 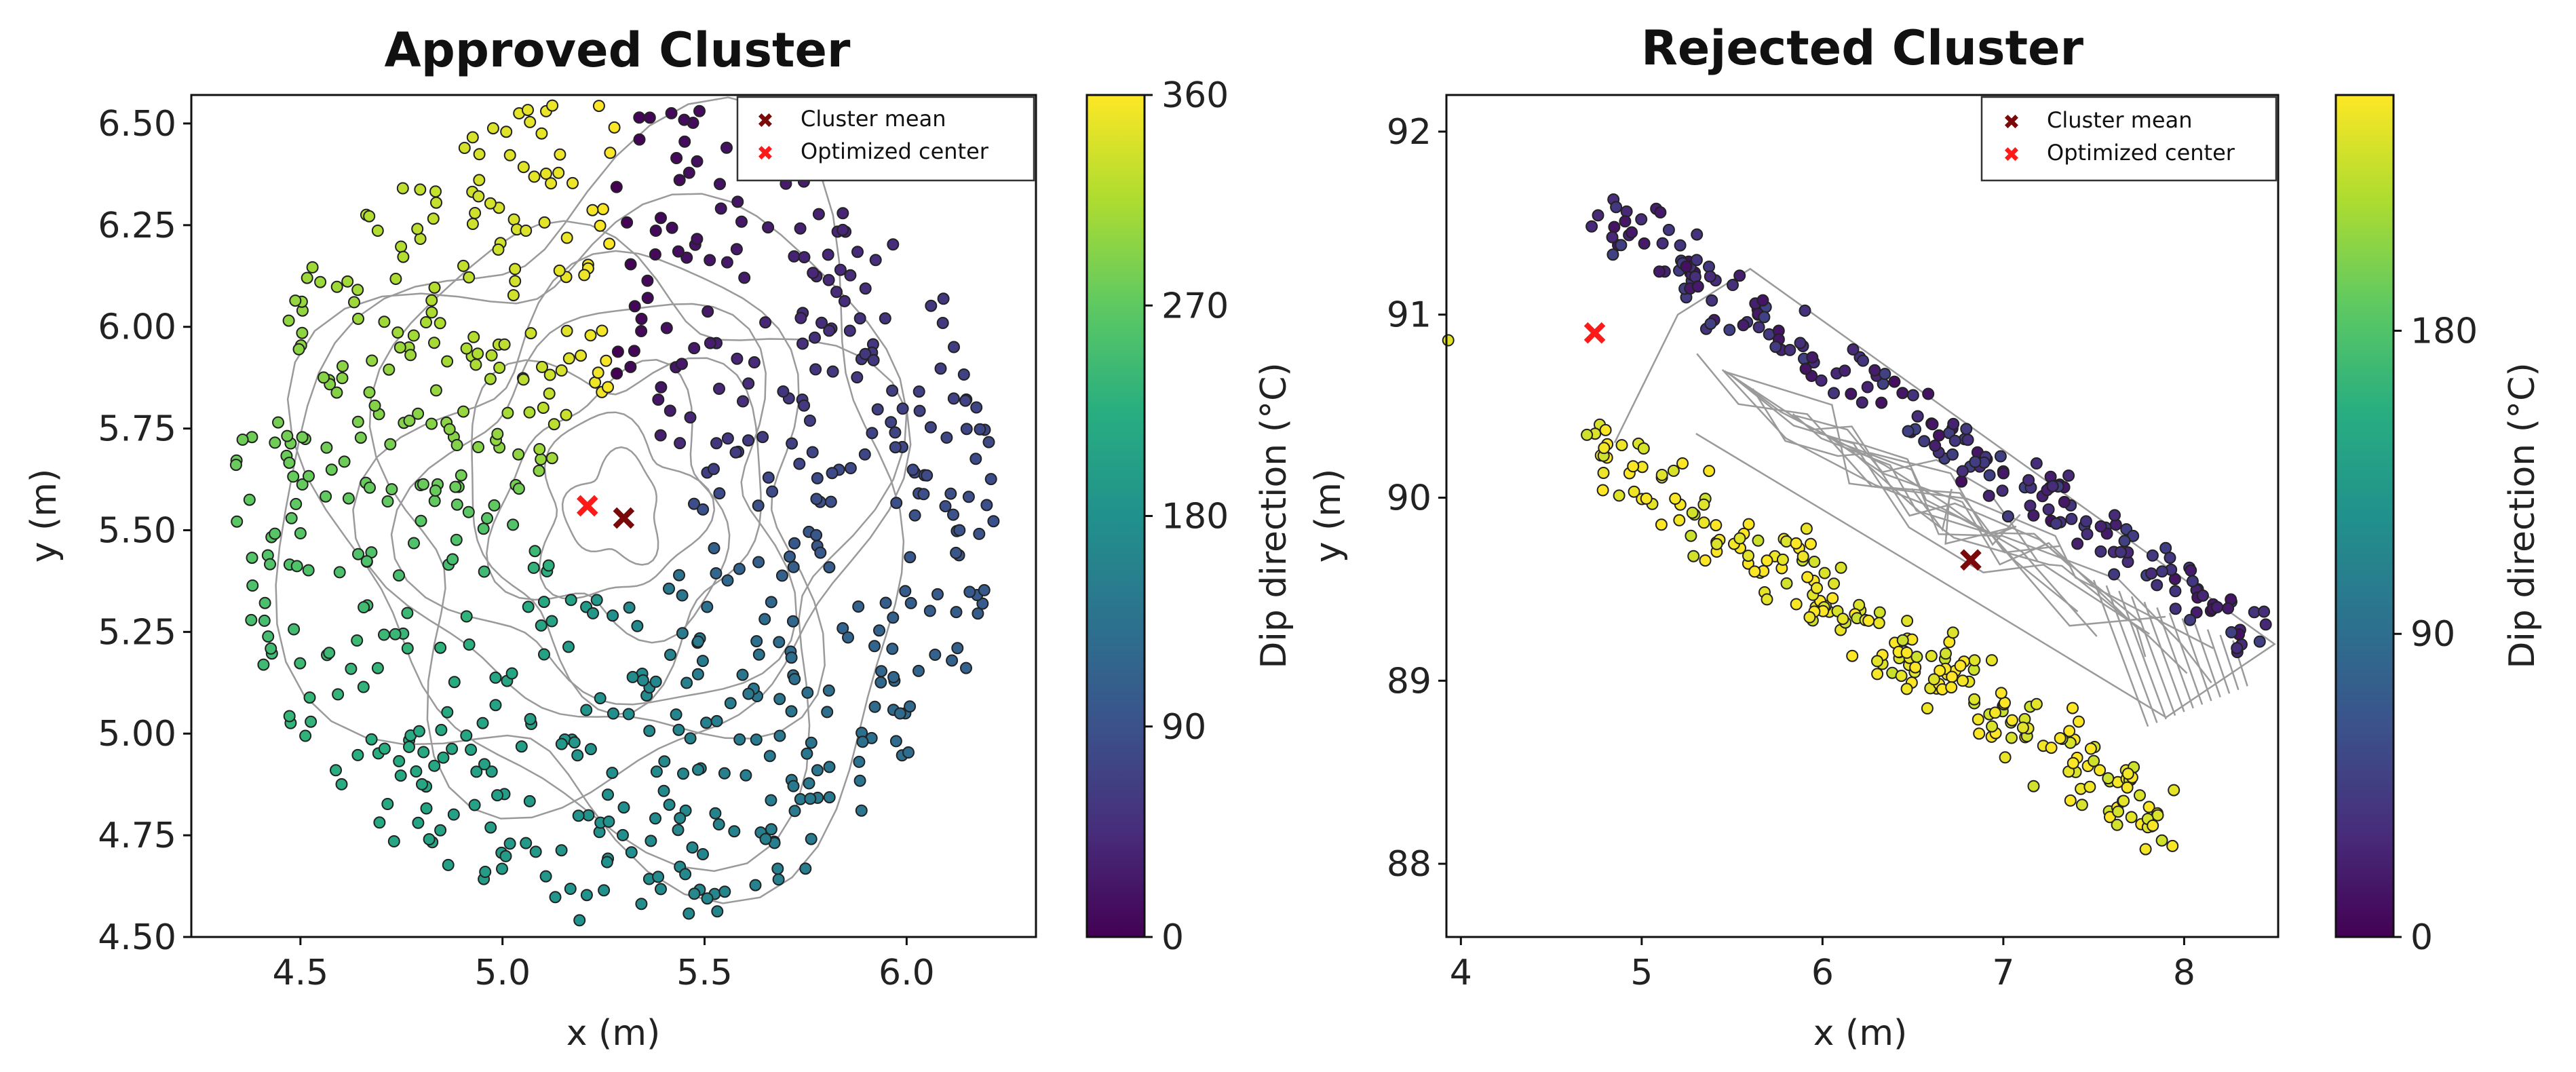 I want to click on rejected-x-ticks: 4 5 6 7 8, so click(x=1822, y=965).